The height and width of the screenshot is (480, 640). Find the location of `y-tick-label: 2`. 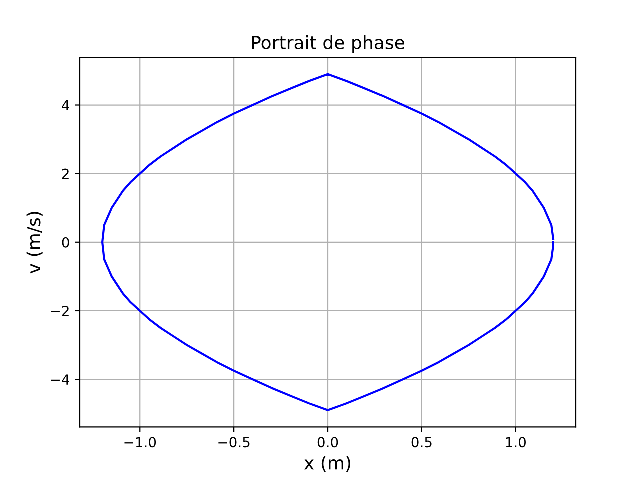

y-tick-label: 2 is located at coordinates (65, 174).